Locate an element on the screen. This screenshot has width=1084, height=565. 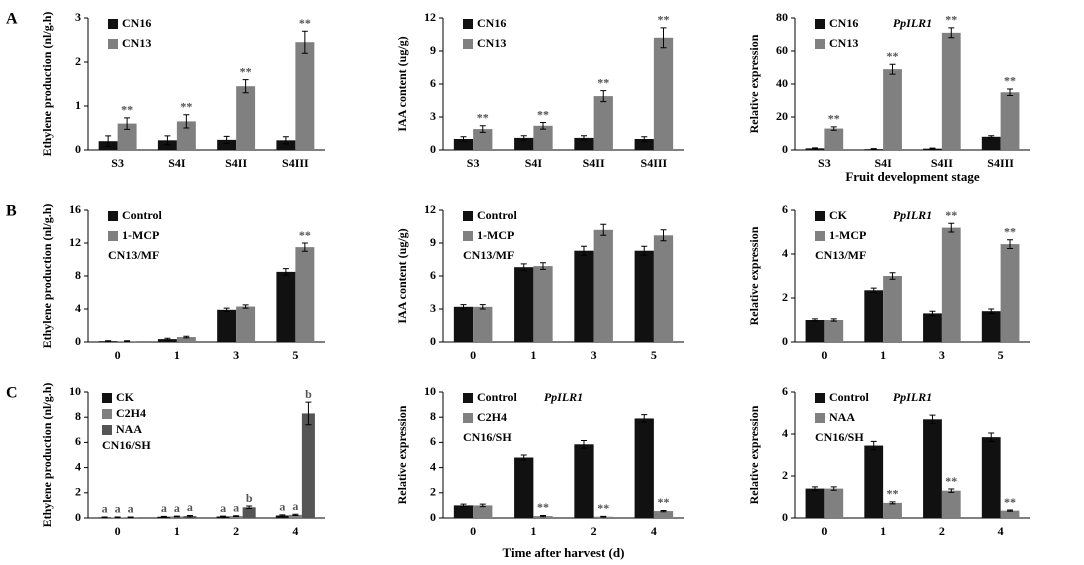
y-tick-label: 16 is located at coordinates (75, 209).